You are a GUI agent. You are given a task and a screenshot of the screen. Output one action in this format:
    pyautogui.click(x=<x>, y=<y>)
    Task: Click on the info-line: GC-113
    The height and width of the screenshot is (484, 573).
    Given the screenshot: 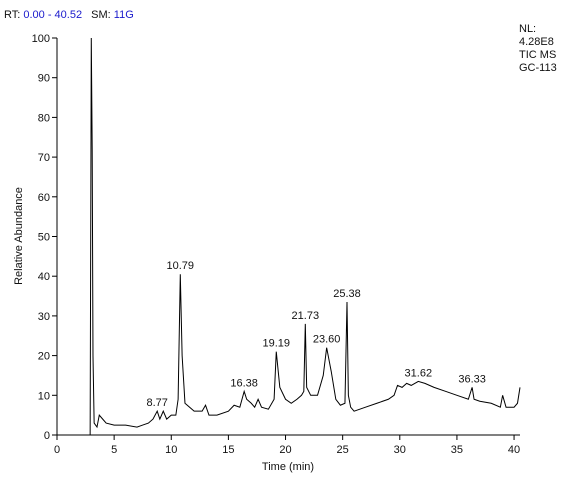 What is the action you would take?
    pyautogui.click(x=538, y=68)
    